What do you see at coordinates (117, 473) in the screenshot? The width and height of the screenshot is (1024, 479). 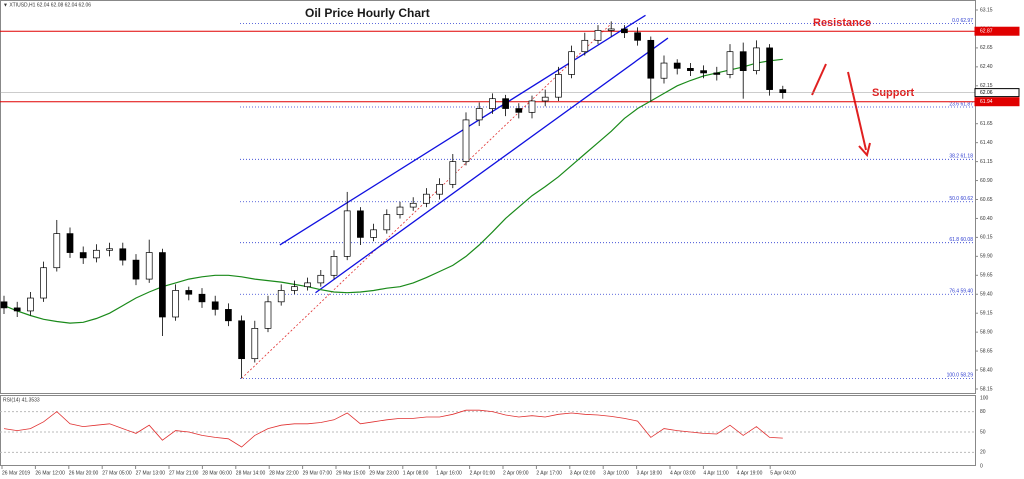 I see `x-tick-label: 27 Mar 05:00` at bounding box center [117, 473].